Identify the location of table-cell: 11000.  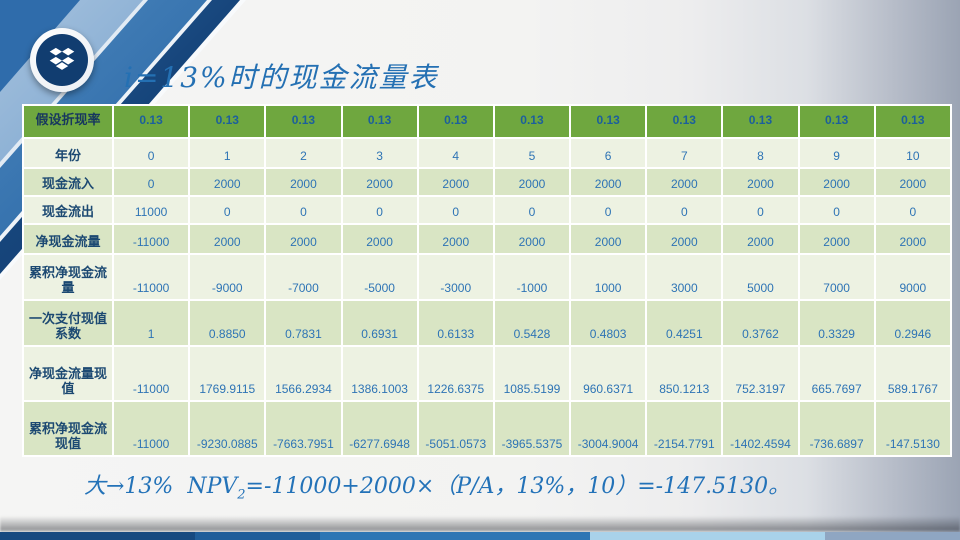
(151, 210).